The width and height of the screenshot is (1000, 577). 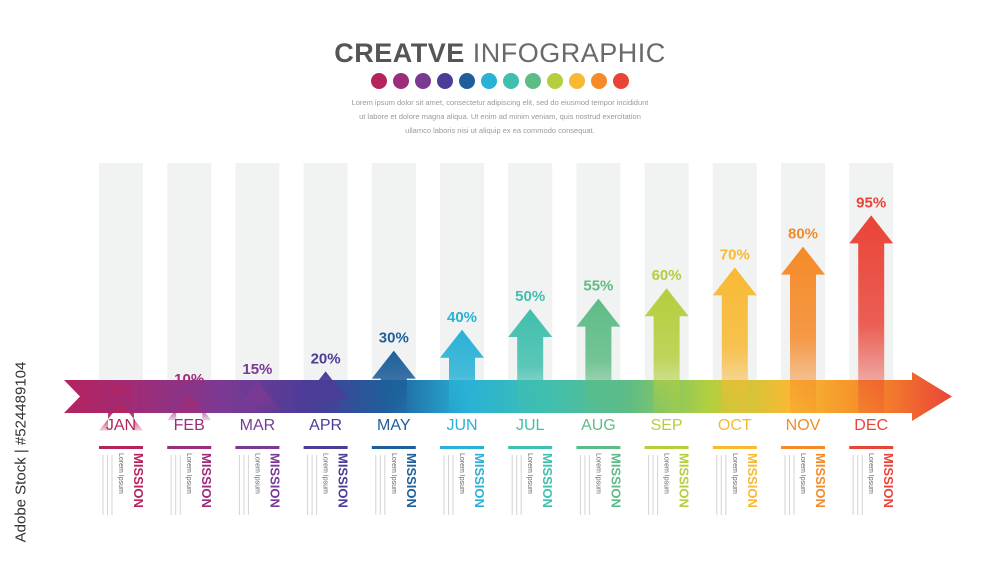 What do you see at coordinates (394, 425) in the screenshot?
I see `month-label: MAY` at bounding box center [394, 425].